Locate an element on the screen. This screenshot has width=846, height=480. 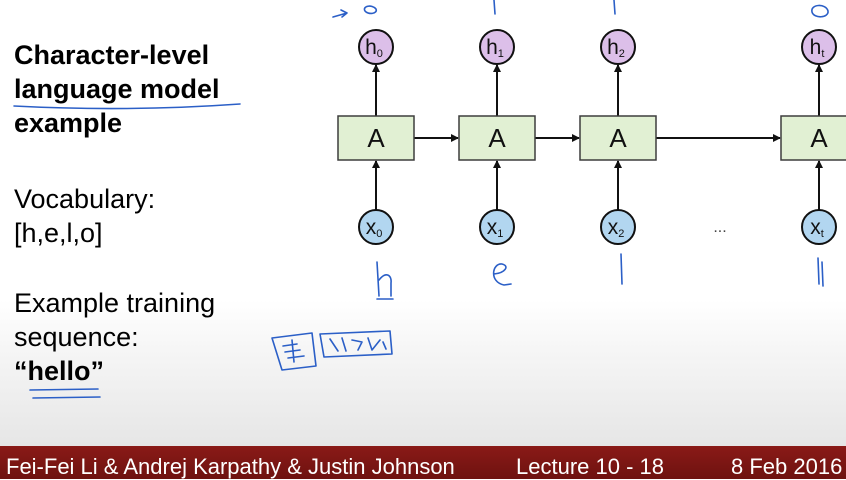
output-node-3-circle is located at coordinates (819, 47).